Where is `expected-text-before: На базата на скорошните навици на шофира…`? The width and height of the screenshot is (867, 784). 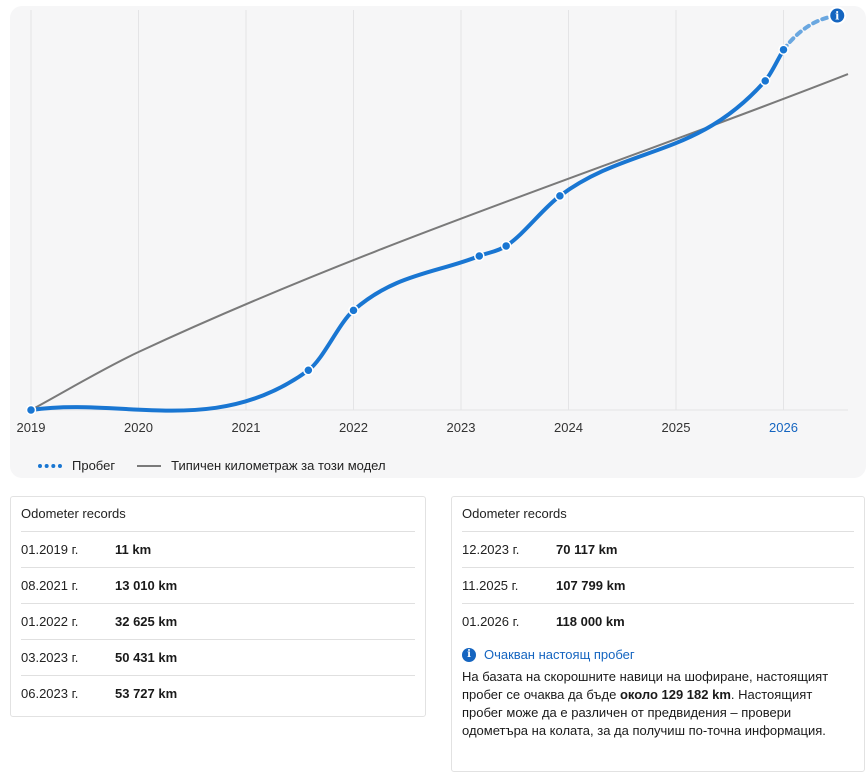
expected-text-before: На базата на скорошните навици на шофира… is located at coordinates (645, 685).